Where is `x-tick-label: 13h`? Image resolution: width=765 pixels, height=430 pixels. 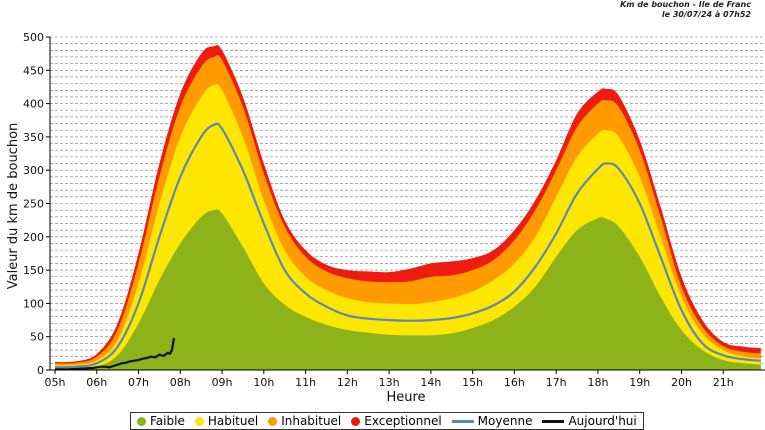
x-tick-label: 13h is located at coordinates (389, 382).